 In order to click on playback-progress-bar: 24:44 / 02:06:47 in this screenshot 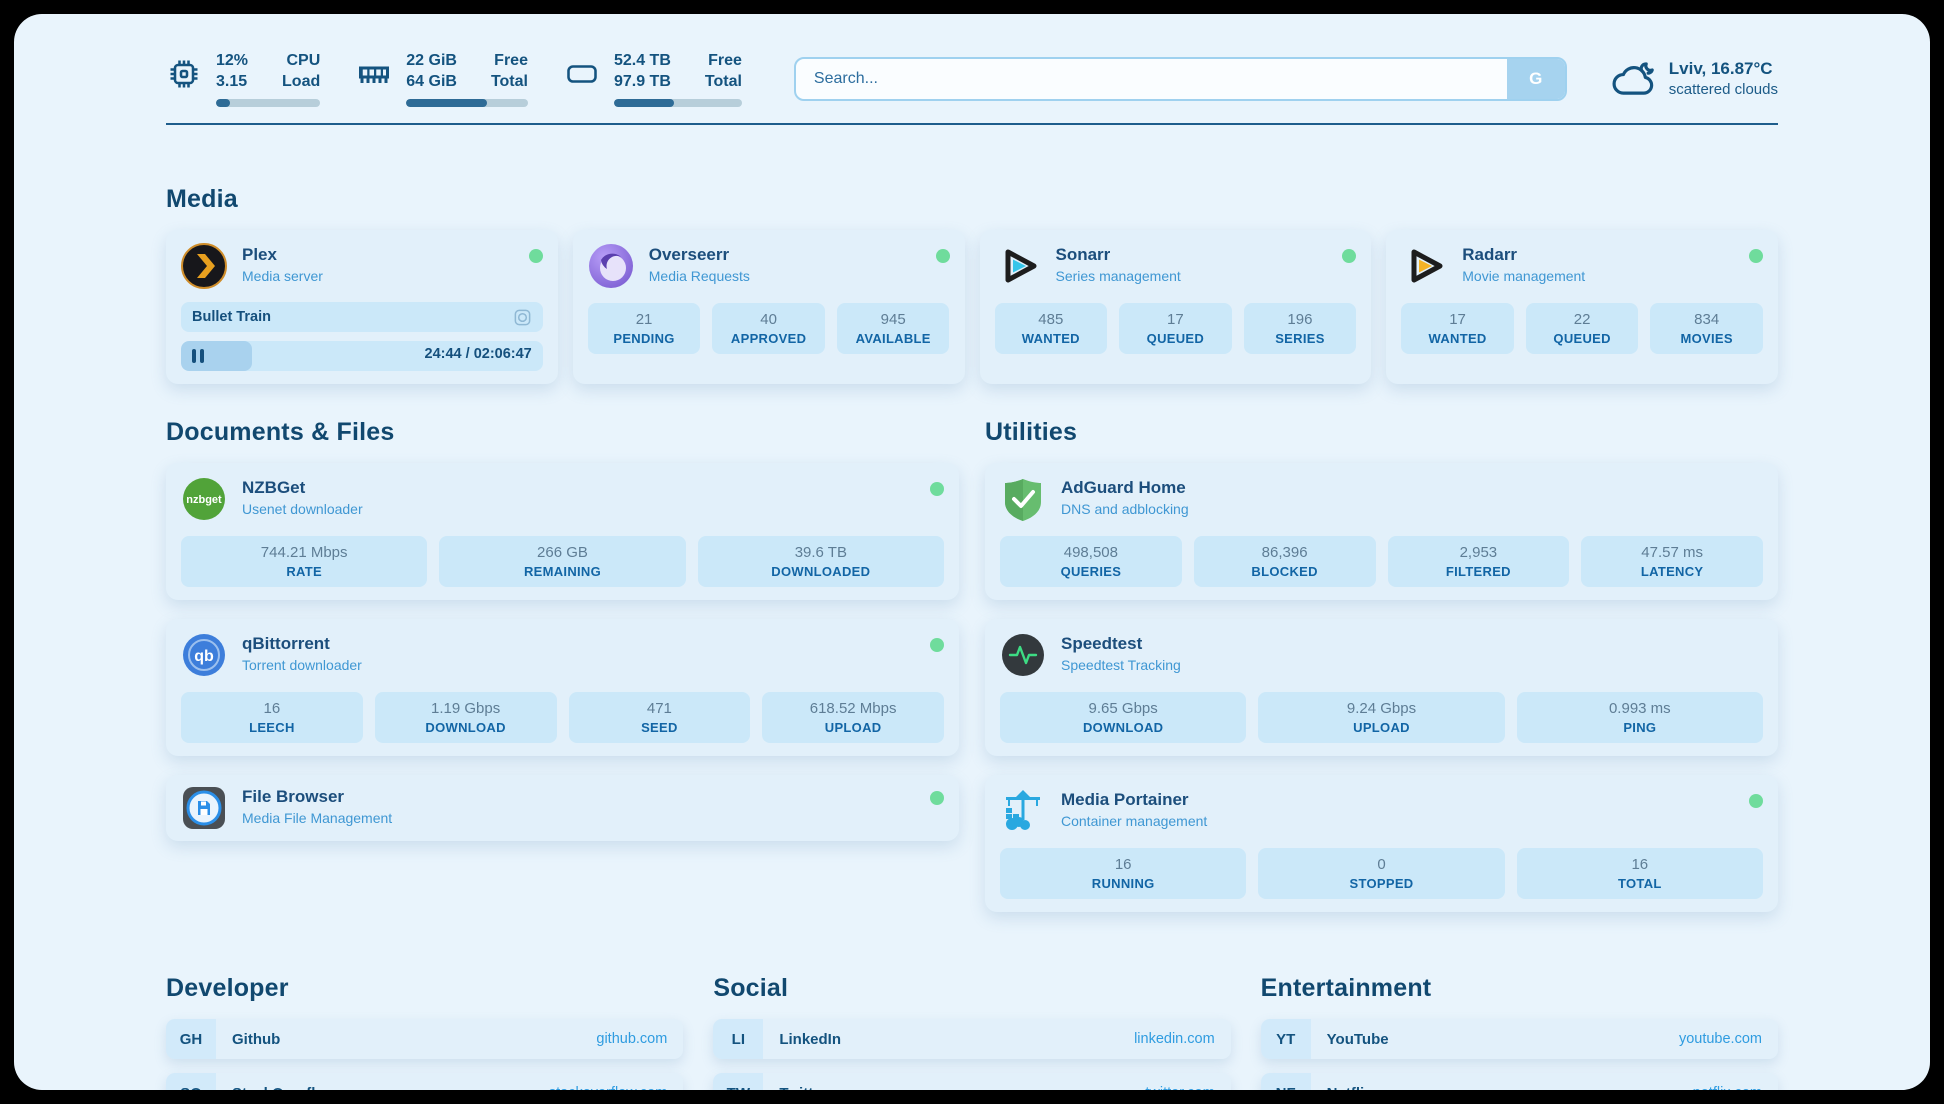, I will do `click(362, 356)`.